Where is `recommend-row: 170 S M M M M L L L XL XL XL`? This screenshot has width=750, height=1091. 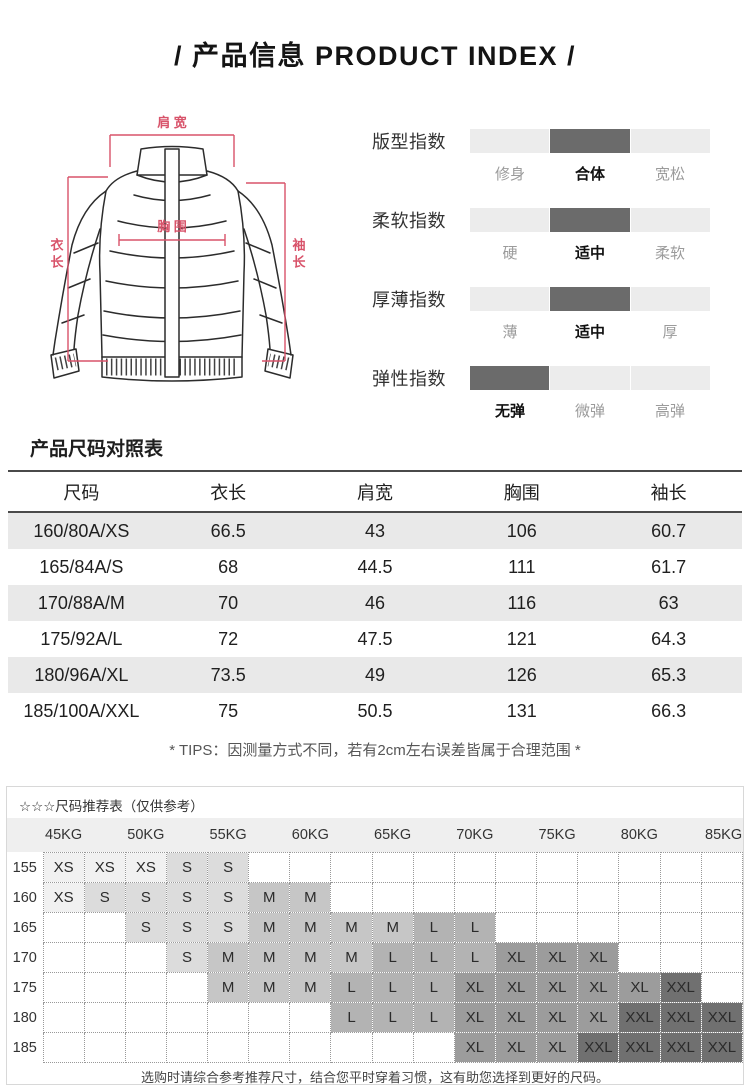 recommend-row: 170 S M M M M L L L XL XL XL is located at coordinates (375, 957).